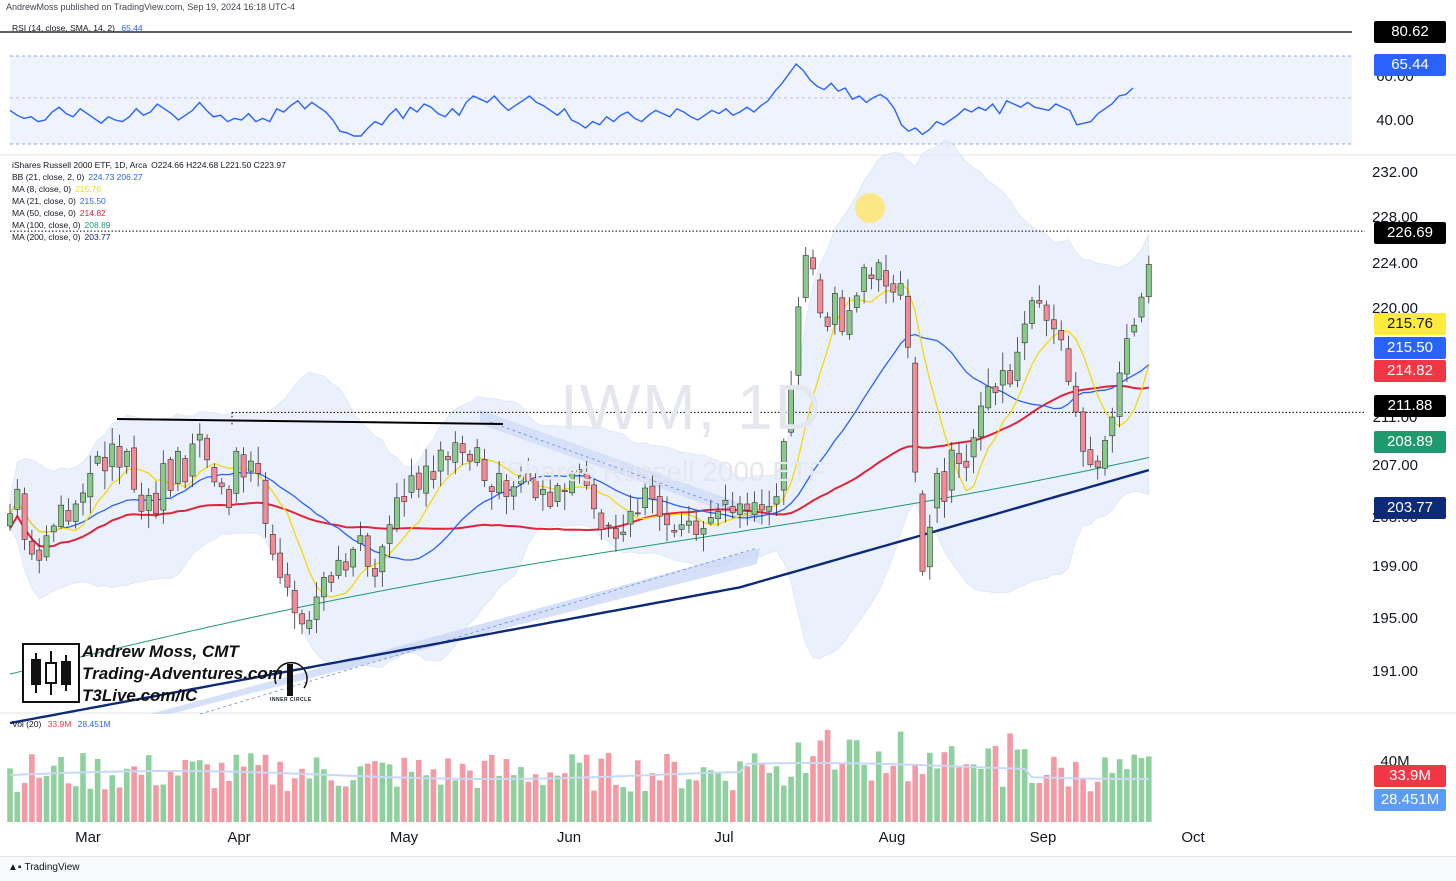 The width and height of the screenshot is (1456, 881). What do you see at coordinates (239, 837) in the screenshot?
I see `month-label-apr: Apr` at bounding box center [239, 837].